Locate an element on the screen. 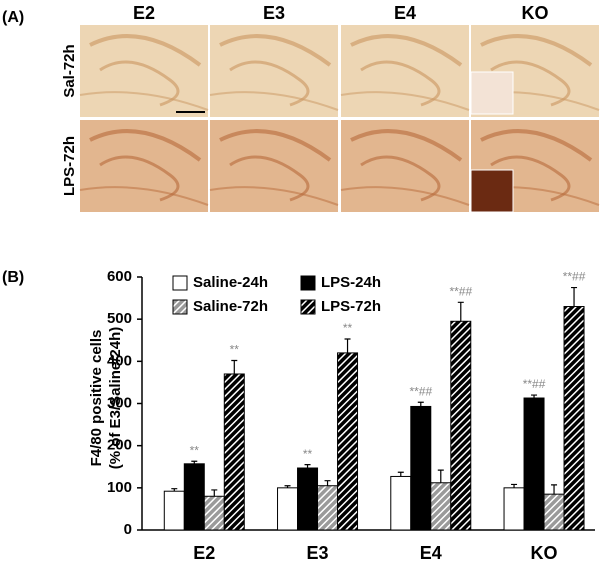 The width and height of the screenshot is (600, 577). row-label: LPS-72h is located at coordinates (69, 166).